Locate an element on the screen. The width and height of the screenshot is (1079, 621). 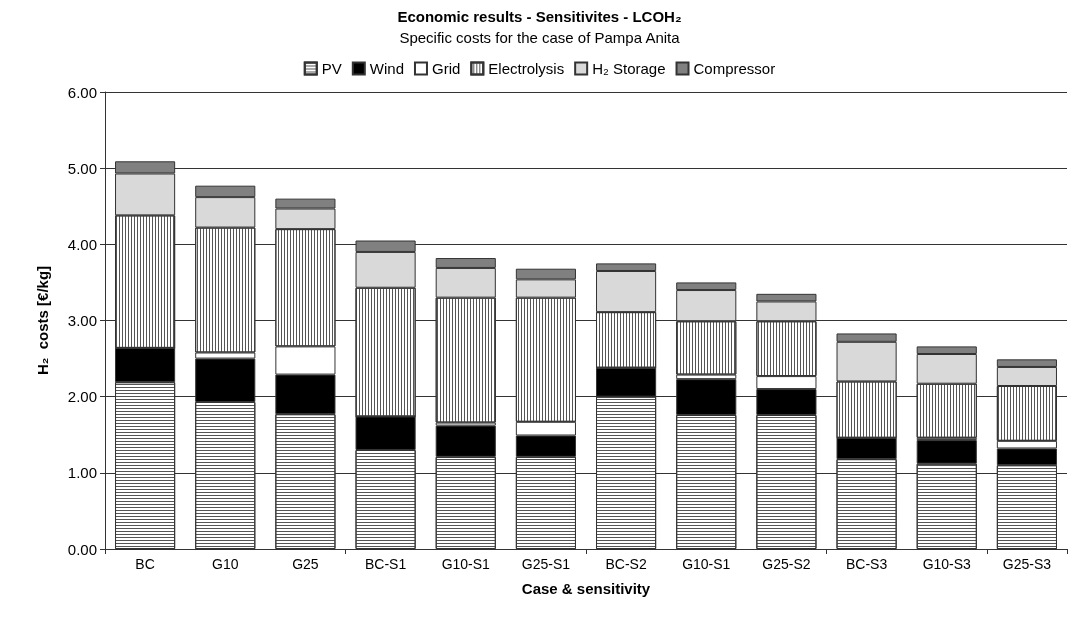
x-tick-label: G10 is located at coordinates (225, 564).